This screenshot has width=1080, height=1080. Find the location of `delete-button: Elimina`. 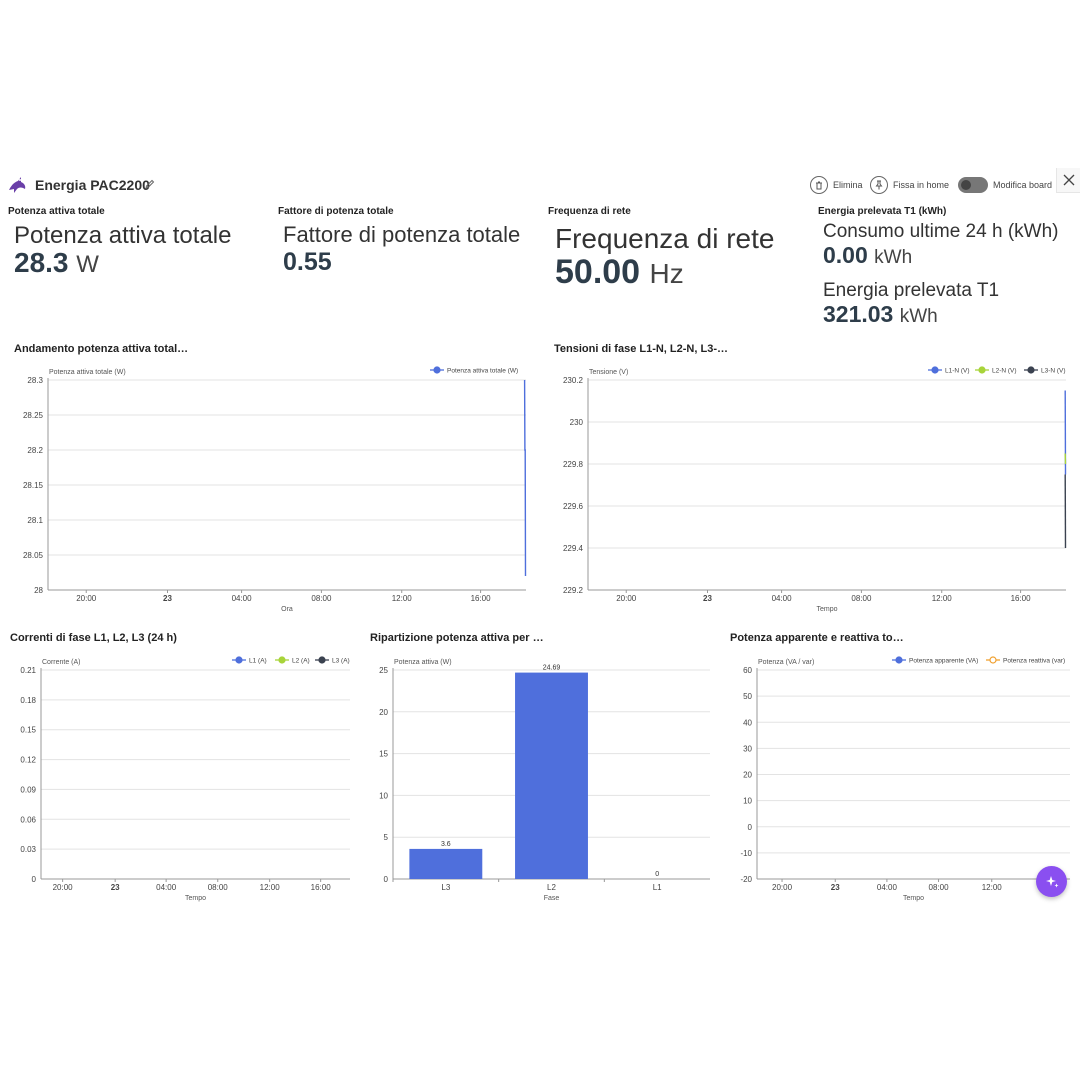

delete-button: Elimina is located at coordinates (836, 185).